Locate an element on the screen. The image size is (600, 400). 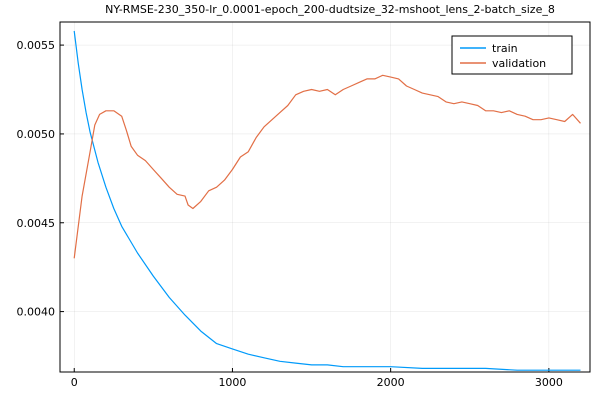
y-tick-label: 0.0055 is located at coordinates (36, 45).